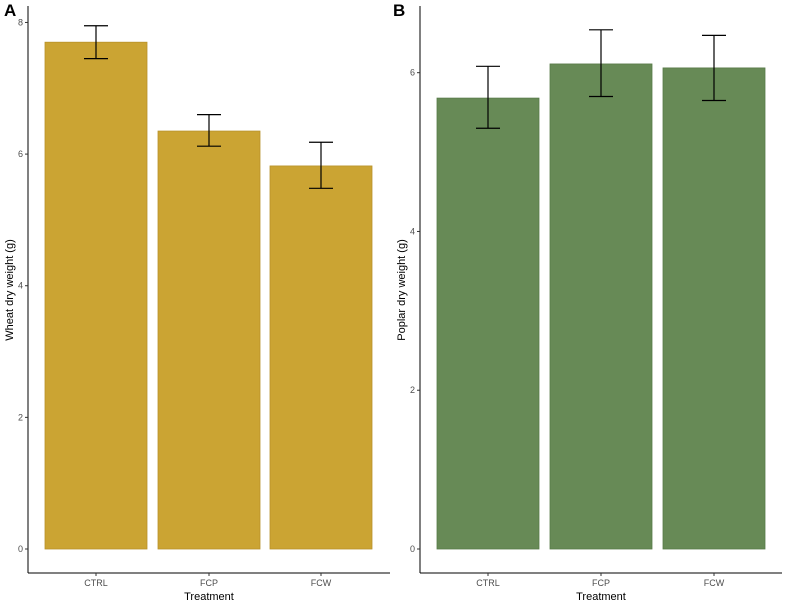 This screenshot has height=604, width=785. Describe the element at coordinates (10, 10) in the screenshot. I see `panel-label-a: A` at that location.